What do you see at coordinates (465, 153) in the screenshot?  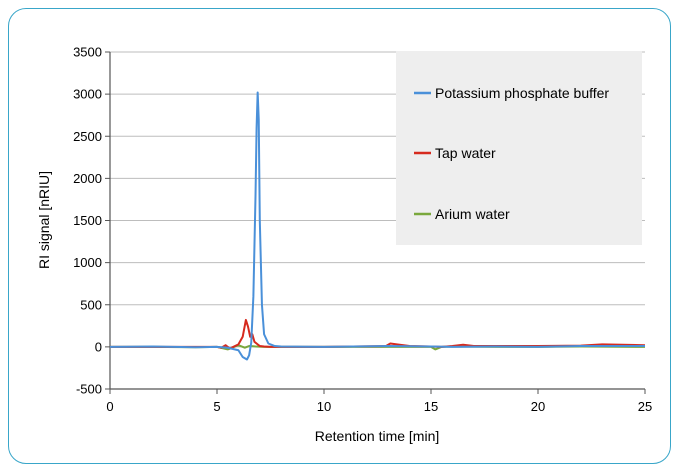 I see `legend-label-tap: Tap water` at bounding box center [465, 153].